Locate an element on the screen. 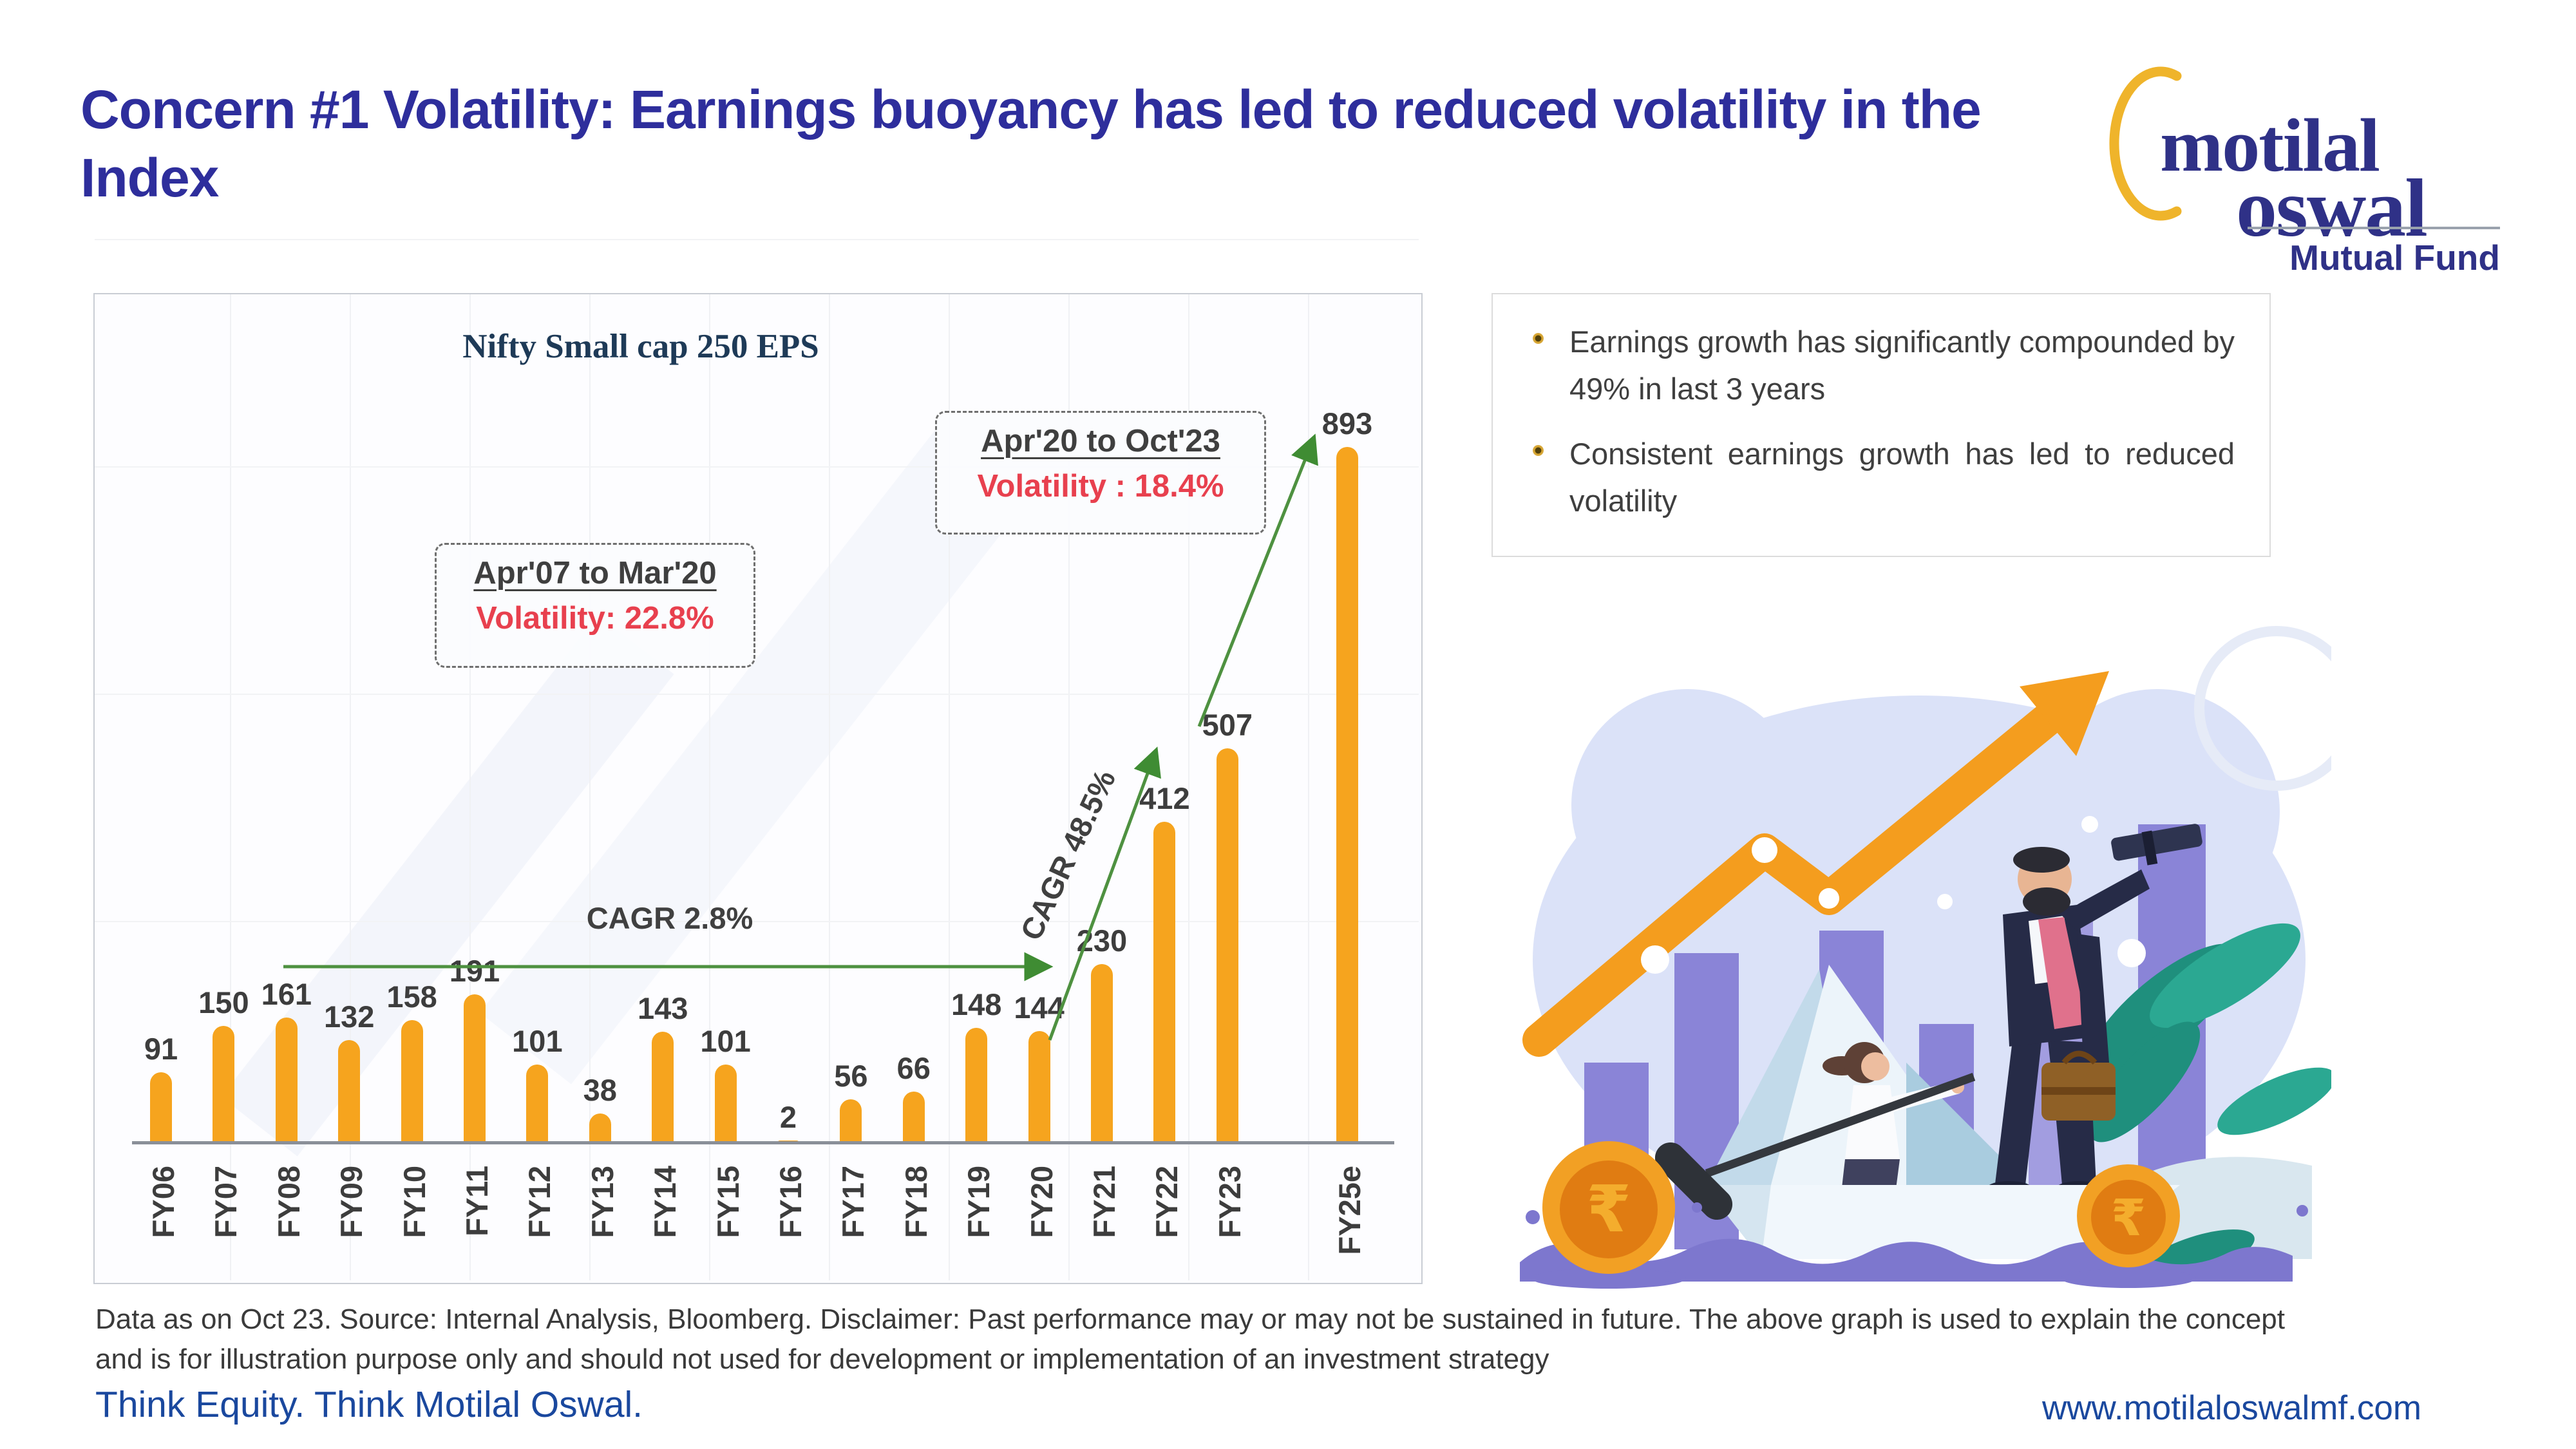  bar-value-label: 507 is located at coordinates (1227, 725).